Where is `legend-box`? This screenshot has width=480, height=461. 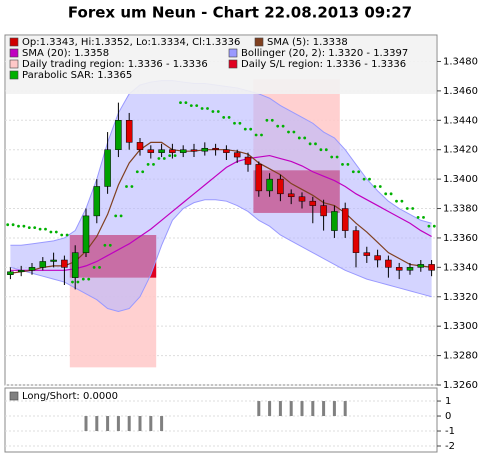 legend-box is located at coordinates (221, 65).